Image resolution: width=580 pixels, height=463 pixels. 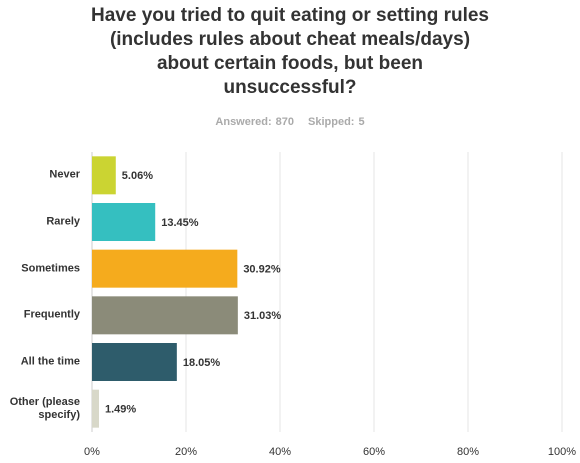 What do you see at coordinates (63, 221) in the screenshot?
I see `y-tick-label: Rarely` at bounding box center [63, 221].